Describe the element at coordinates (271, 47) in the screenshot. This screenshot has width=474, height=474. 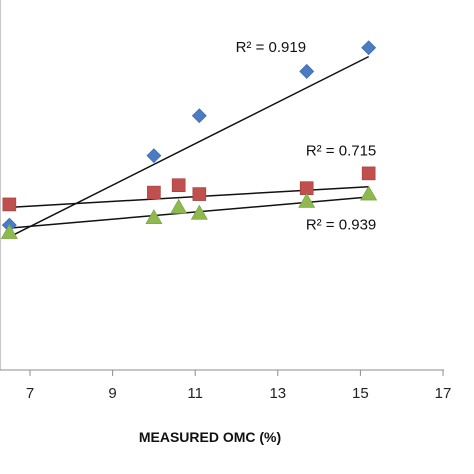
I see `r2-label-series-1: R² = 0.919` at that location.